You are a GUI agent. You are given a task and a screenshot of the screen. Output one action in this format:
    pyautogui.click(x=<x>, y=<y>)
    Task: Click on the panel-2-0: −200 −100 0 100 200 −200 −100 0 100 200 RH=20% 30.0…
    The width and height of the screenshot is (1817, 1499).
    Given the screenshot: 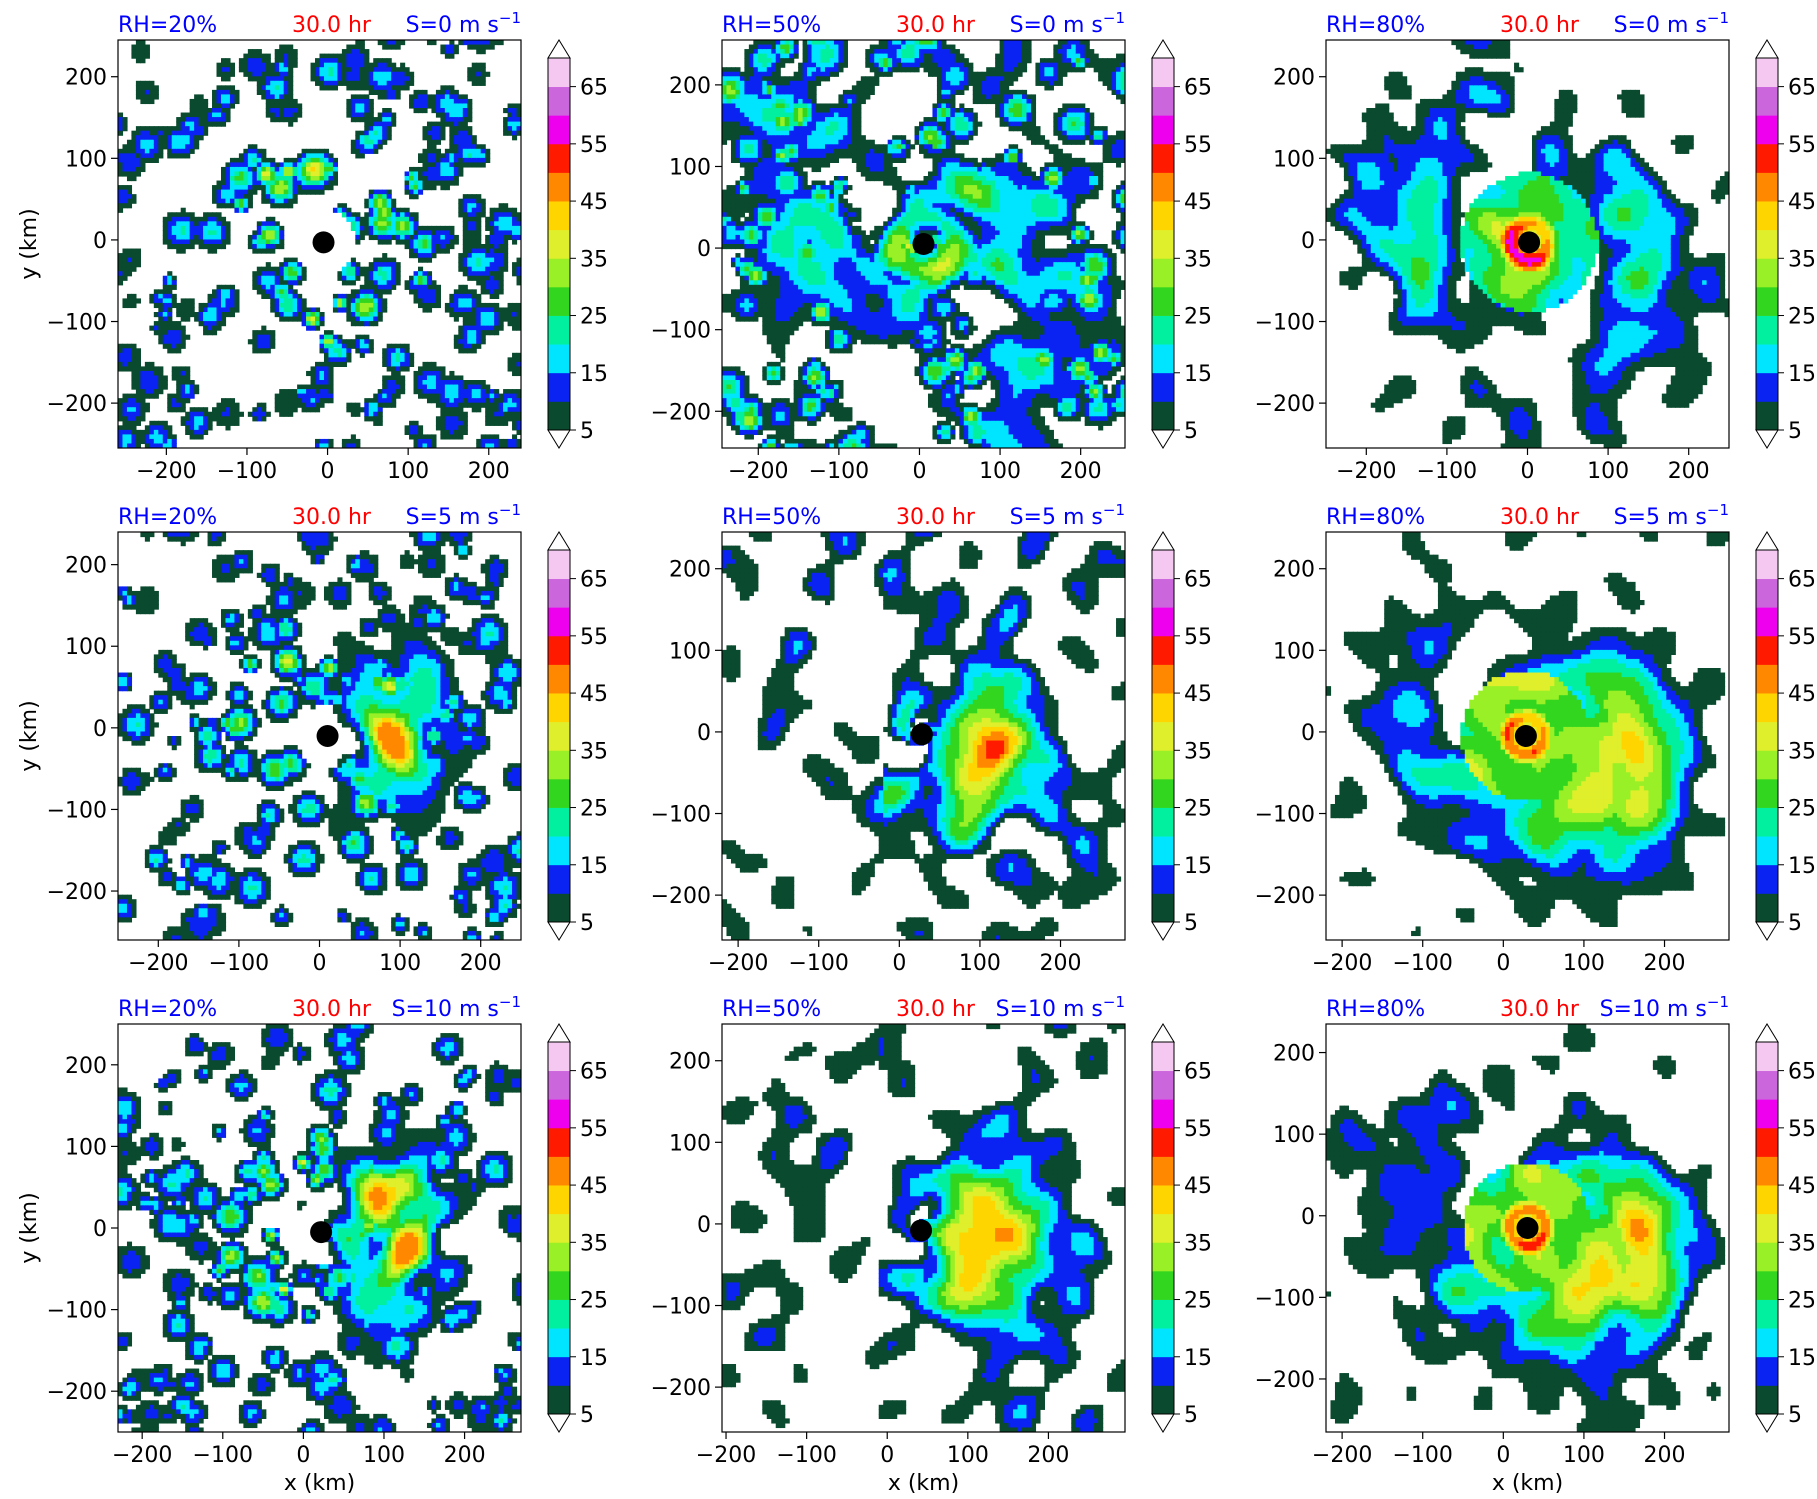 What is the action you would take?
    pyautogui.click(x=312, y=1244)
    